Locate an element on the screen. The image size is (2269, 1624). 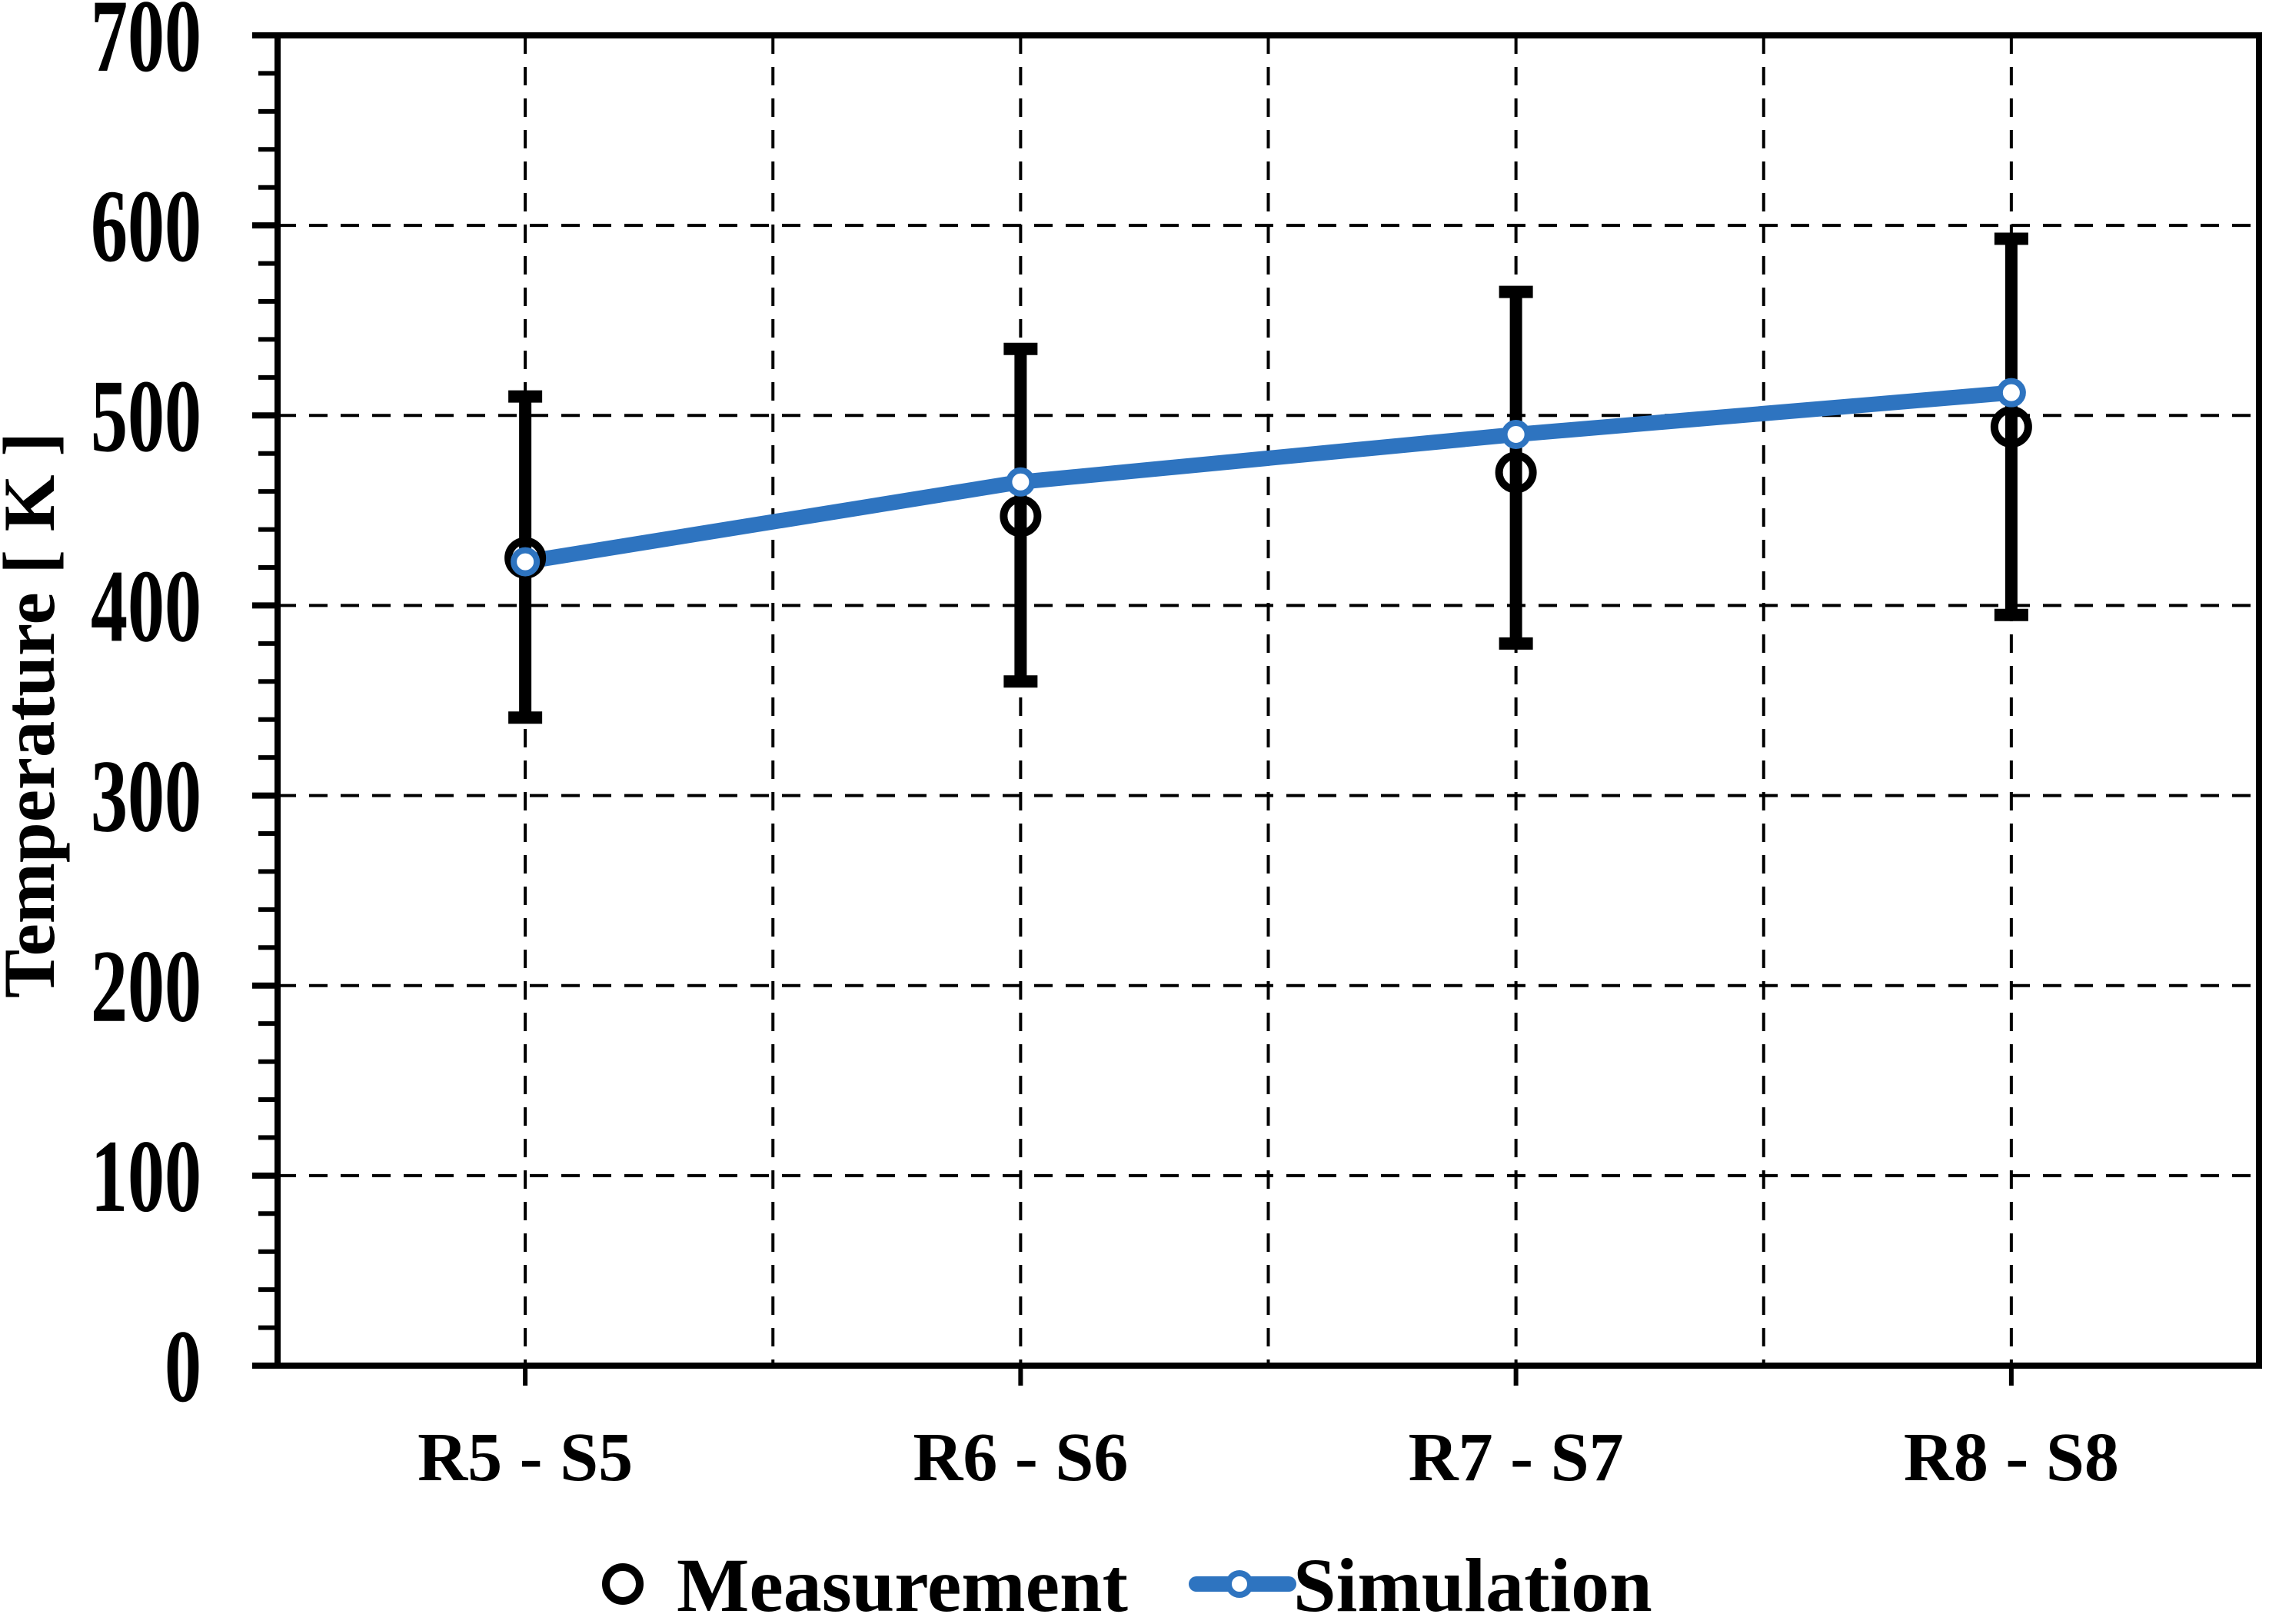
y-tick-label-100: 100 is located at coordinates (146, 1177).